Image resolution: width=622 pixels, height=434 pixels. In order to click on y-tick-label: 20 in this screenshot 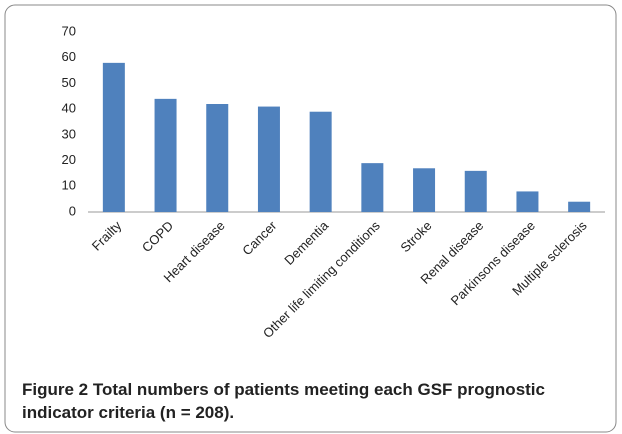, I will do `click(69, 159)`.